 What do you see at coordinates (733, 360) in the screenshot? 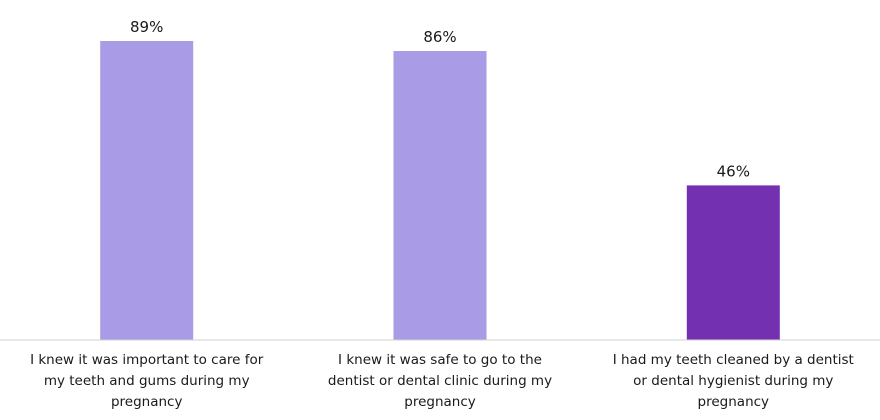
I see `category-label-3-line-1: I had my teeth cleaned by a dentist` at bounding box center [733, 360].